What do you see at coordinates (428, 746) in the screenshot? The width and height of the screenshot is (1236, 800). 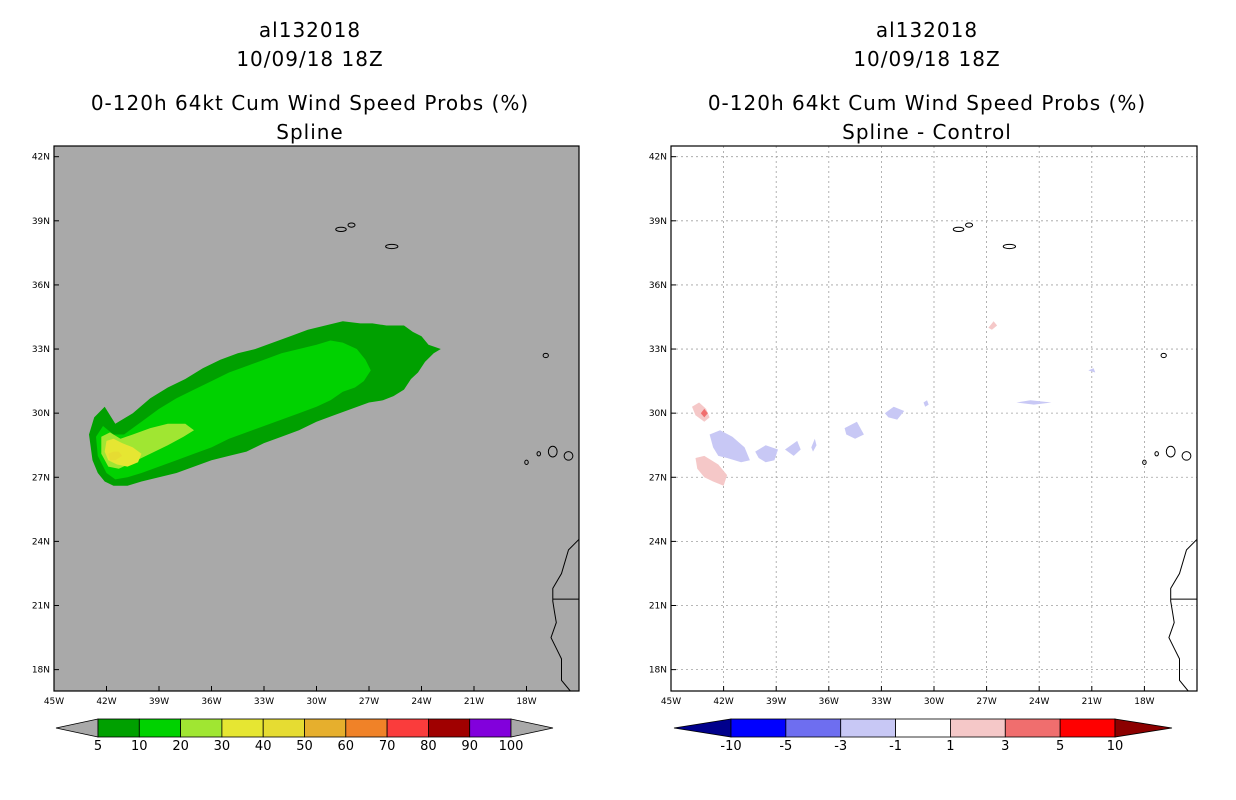 I see `colorbar-level-label: 80` at bounding box center [428, 746].